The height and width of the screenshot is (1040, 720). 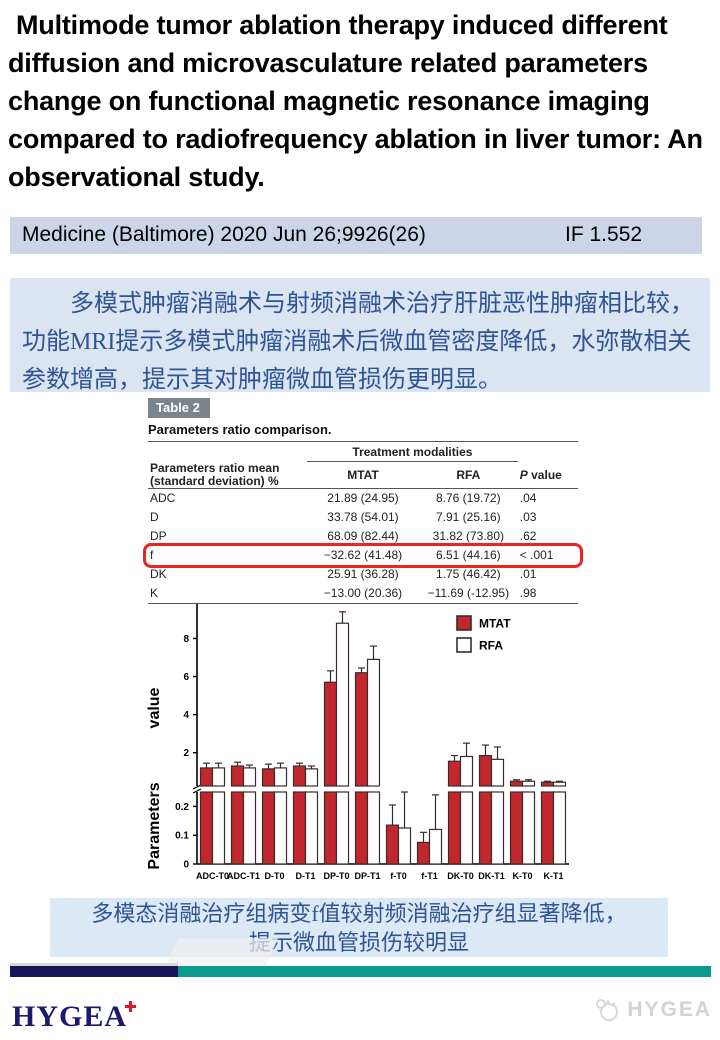 I want to click on watermark: HYGEA, so click(x=653, y=1010).